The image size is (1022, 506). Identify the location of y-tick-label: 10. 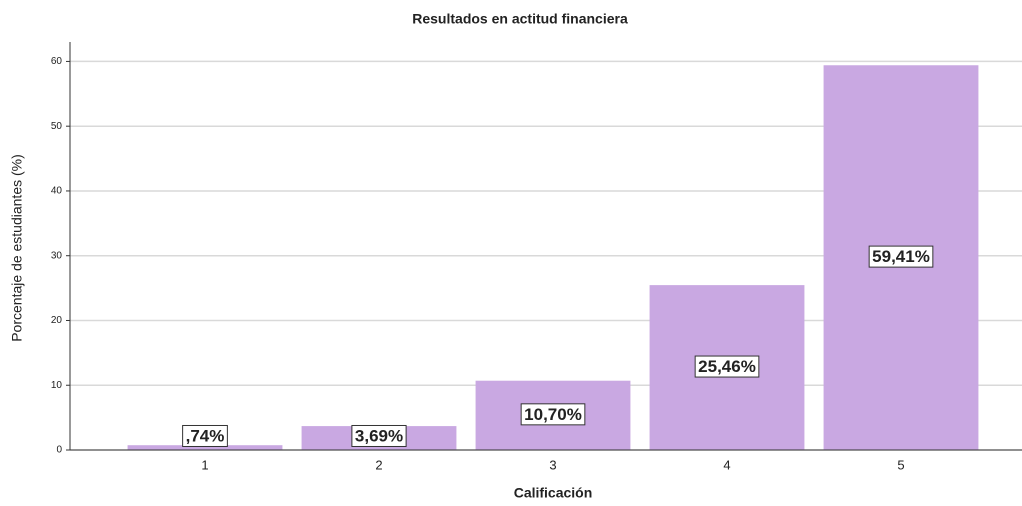
(57, 385).